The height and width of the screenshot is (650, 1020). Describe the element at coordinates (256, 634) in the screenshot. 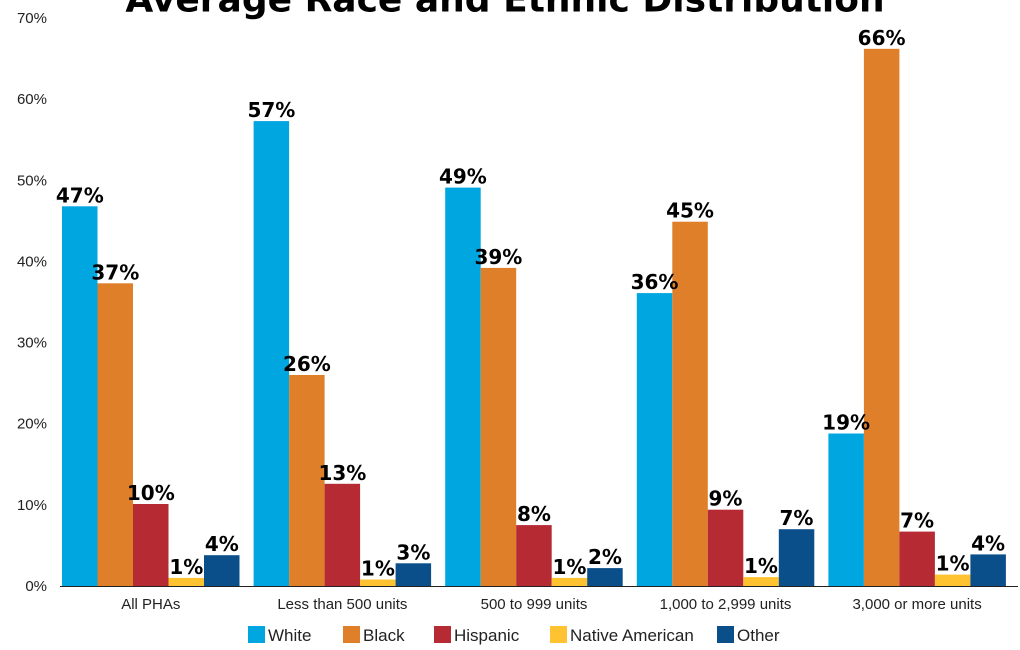

I see `legend-swatch-white` at that location.